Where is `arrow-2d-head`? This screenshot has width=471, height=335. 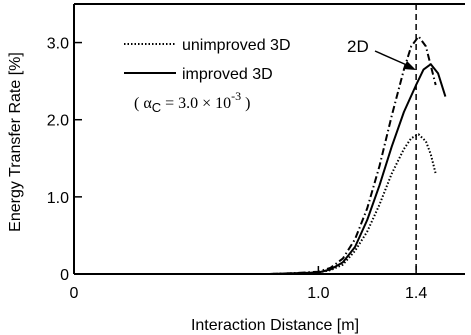
arrow-2d-head is located at coordinates (409, 65).